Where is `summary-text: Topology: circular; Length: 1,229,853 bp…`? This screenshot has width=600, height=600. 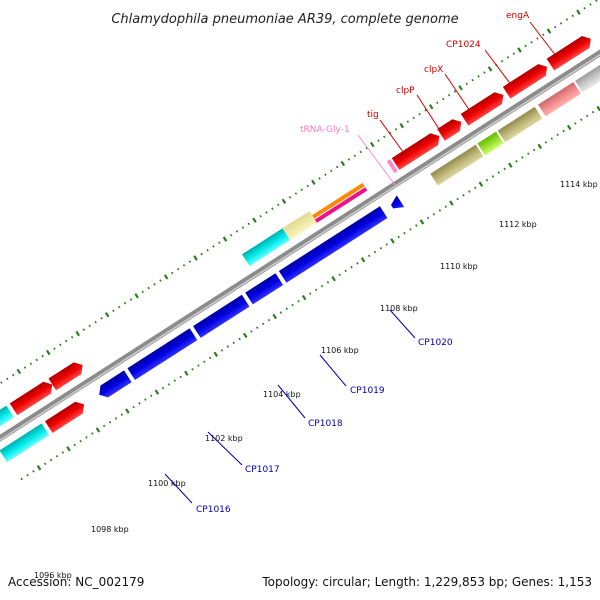
summary-text: Topology: circular; Length: 1,229,853 bp… is located at coordinates (426, 582).